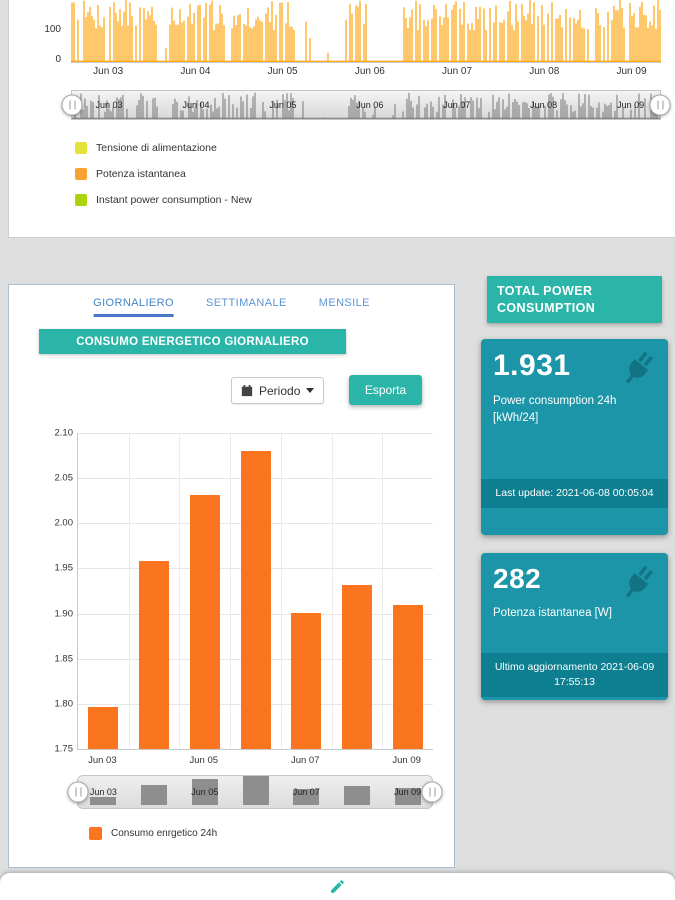  I want to click on daily-navigator-left-handle, so click(78, 792).